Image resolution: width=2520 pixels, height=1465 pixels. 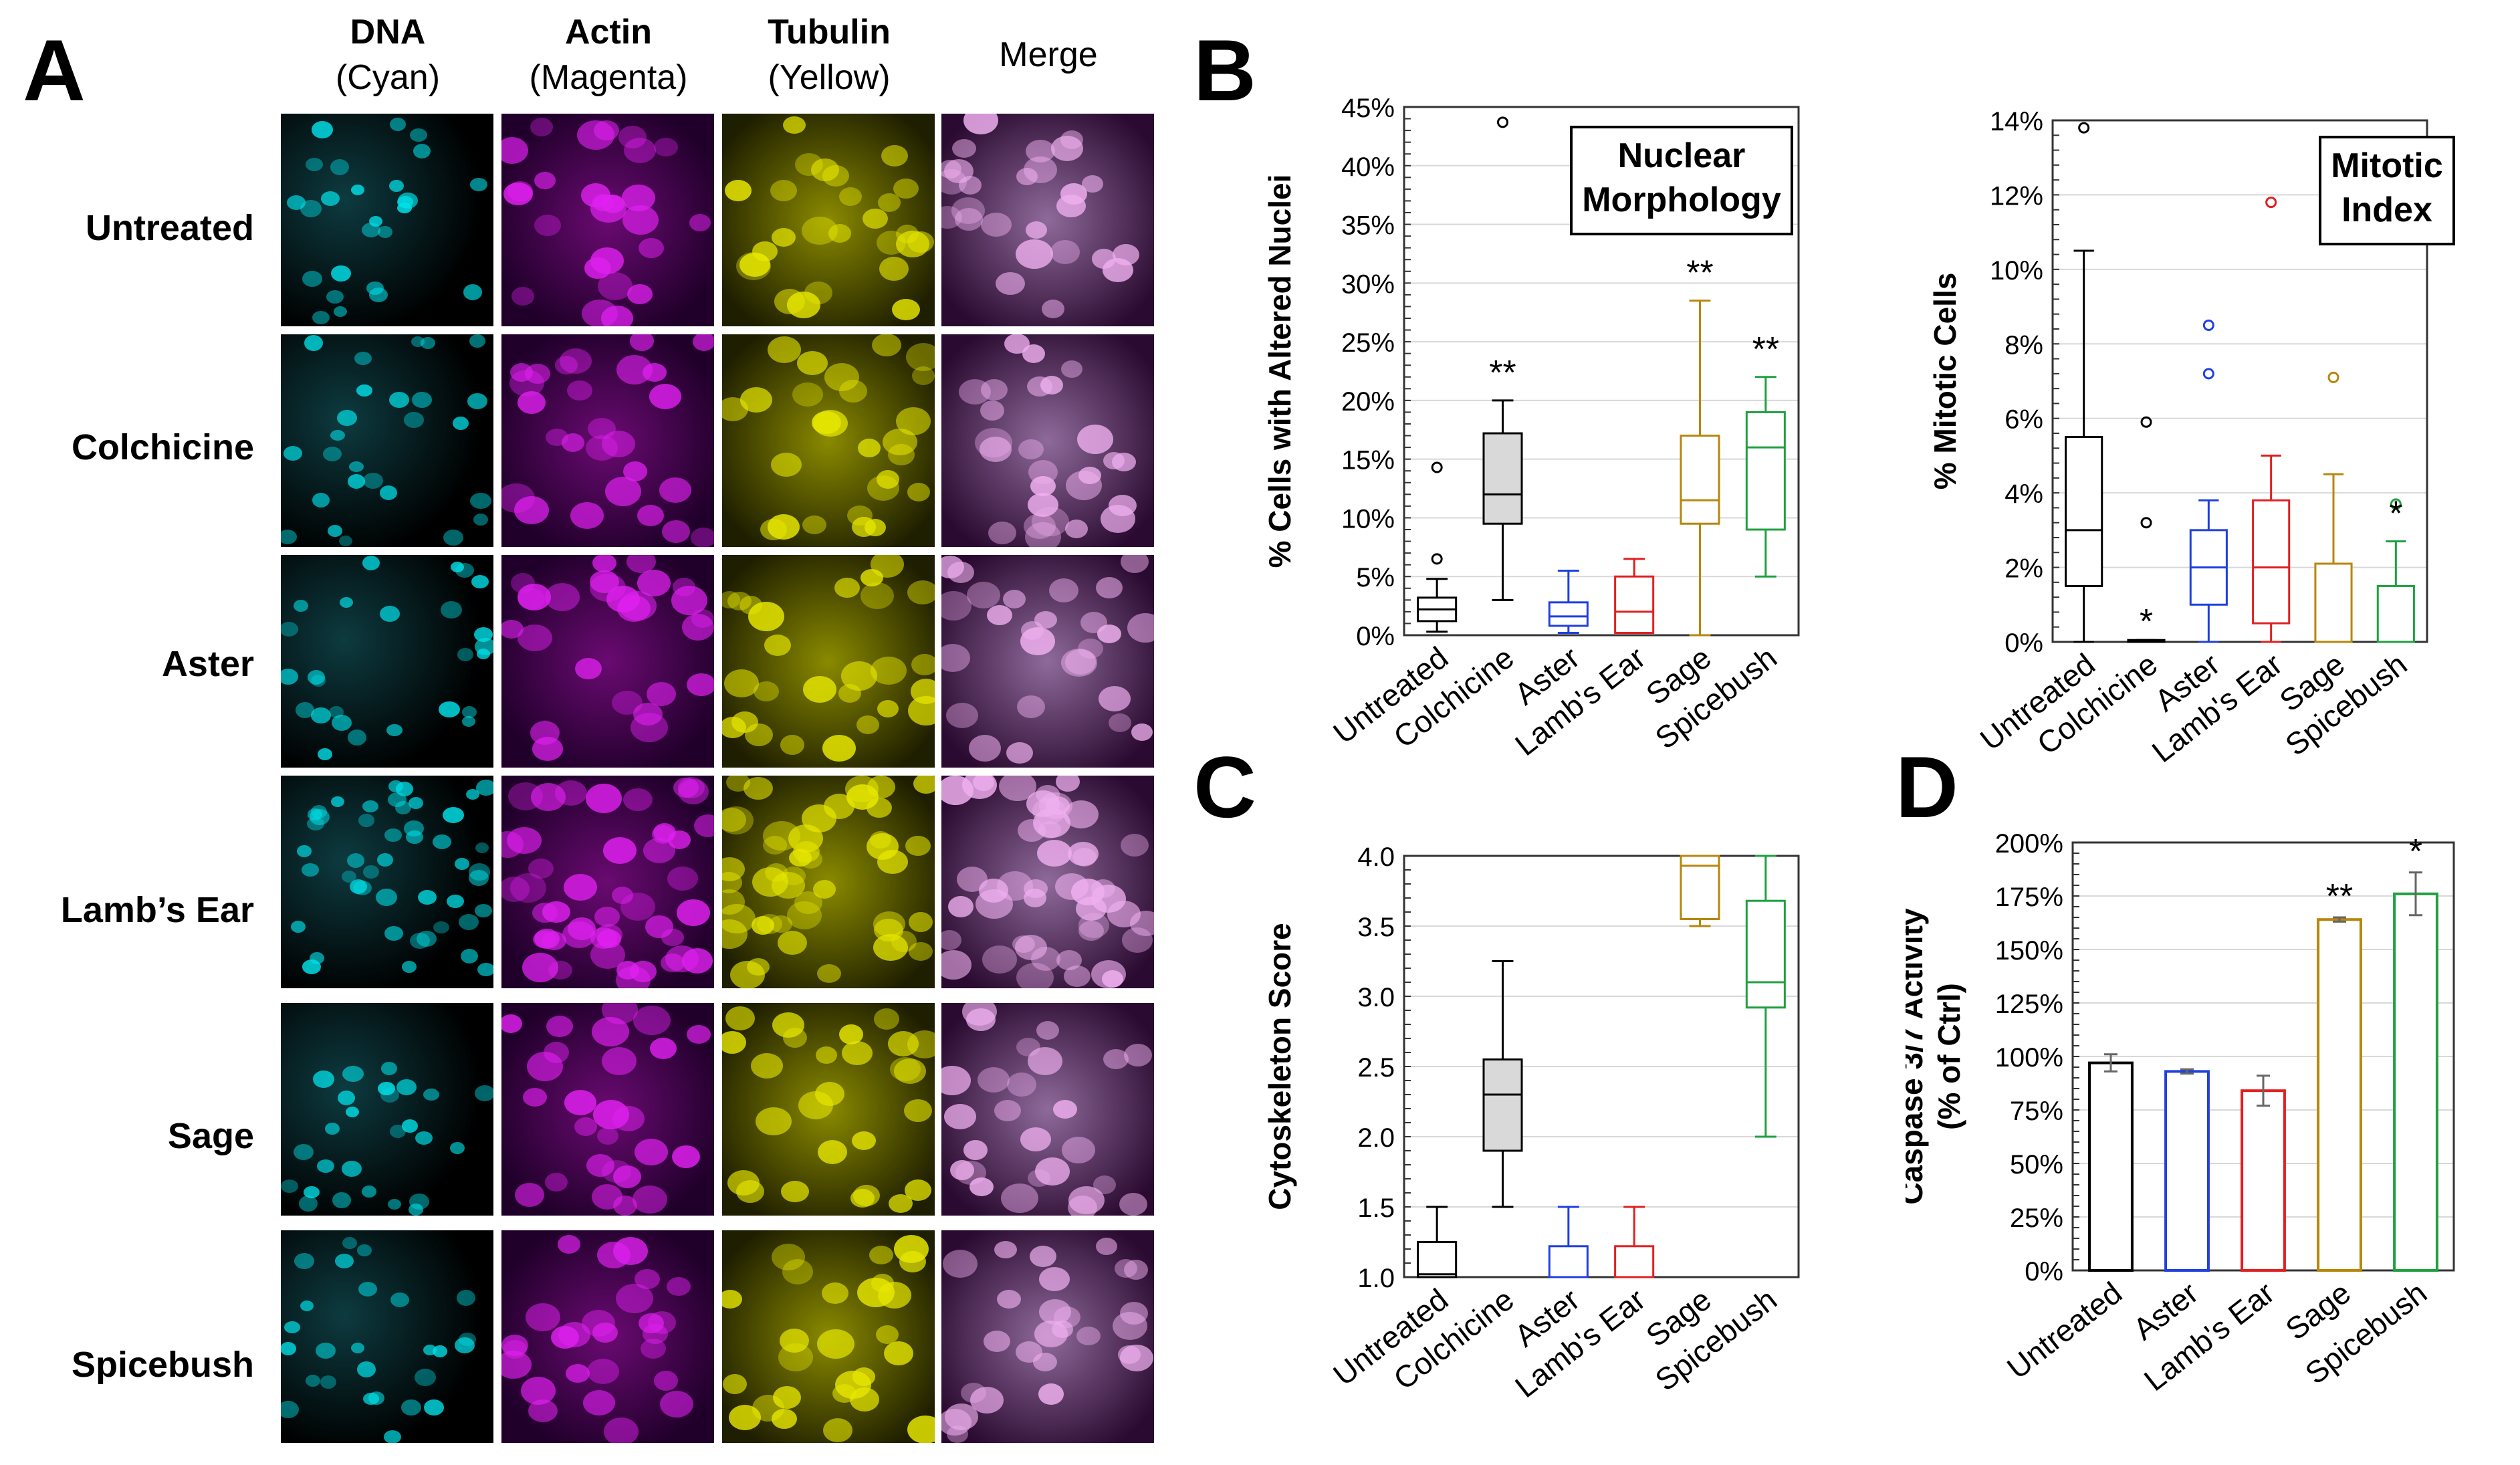 I want to click on y-tick-label: 5%, so click(x=1375, y=577).